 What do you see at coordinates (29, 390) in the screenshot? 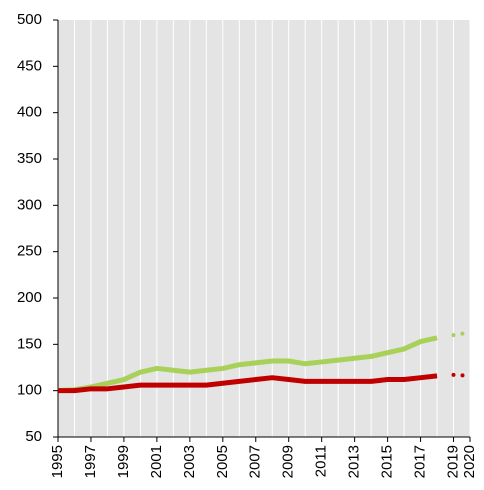
I see `y-tick-label: 100` at bounding box center [29, 390].